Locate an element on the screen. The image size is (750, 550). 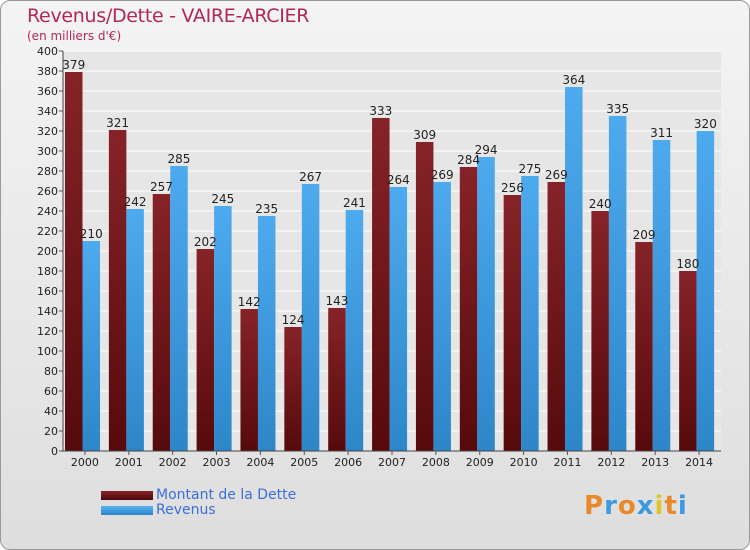
y-tick-label: 100 is located at coordinates (47, 351).